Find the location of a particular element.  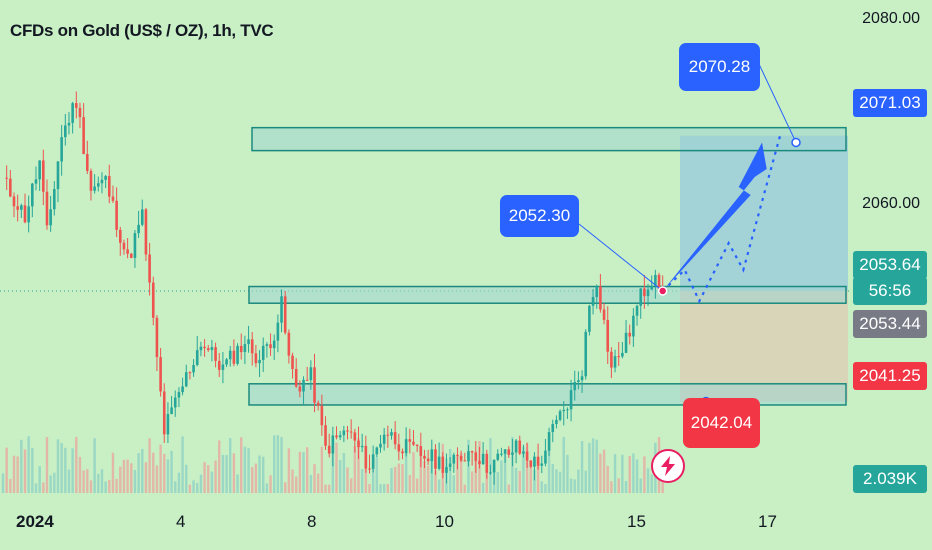

target-callout: 2070.28 is located at coordinates (719, 67).